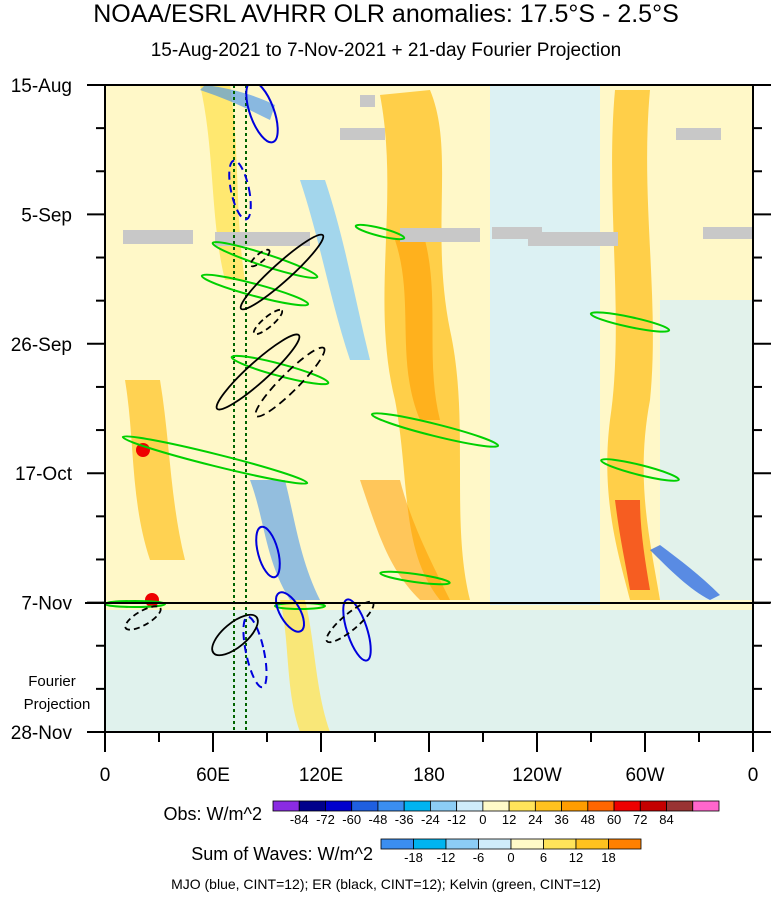 Image resolution: width=772 pixels, height=899 pixels. Describe the element at coordinates (576, 857) in the screenshot. I see `wave-legend-tick-label: 12` at that location.